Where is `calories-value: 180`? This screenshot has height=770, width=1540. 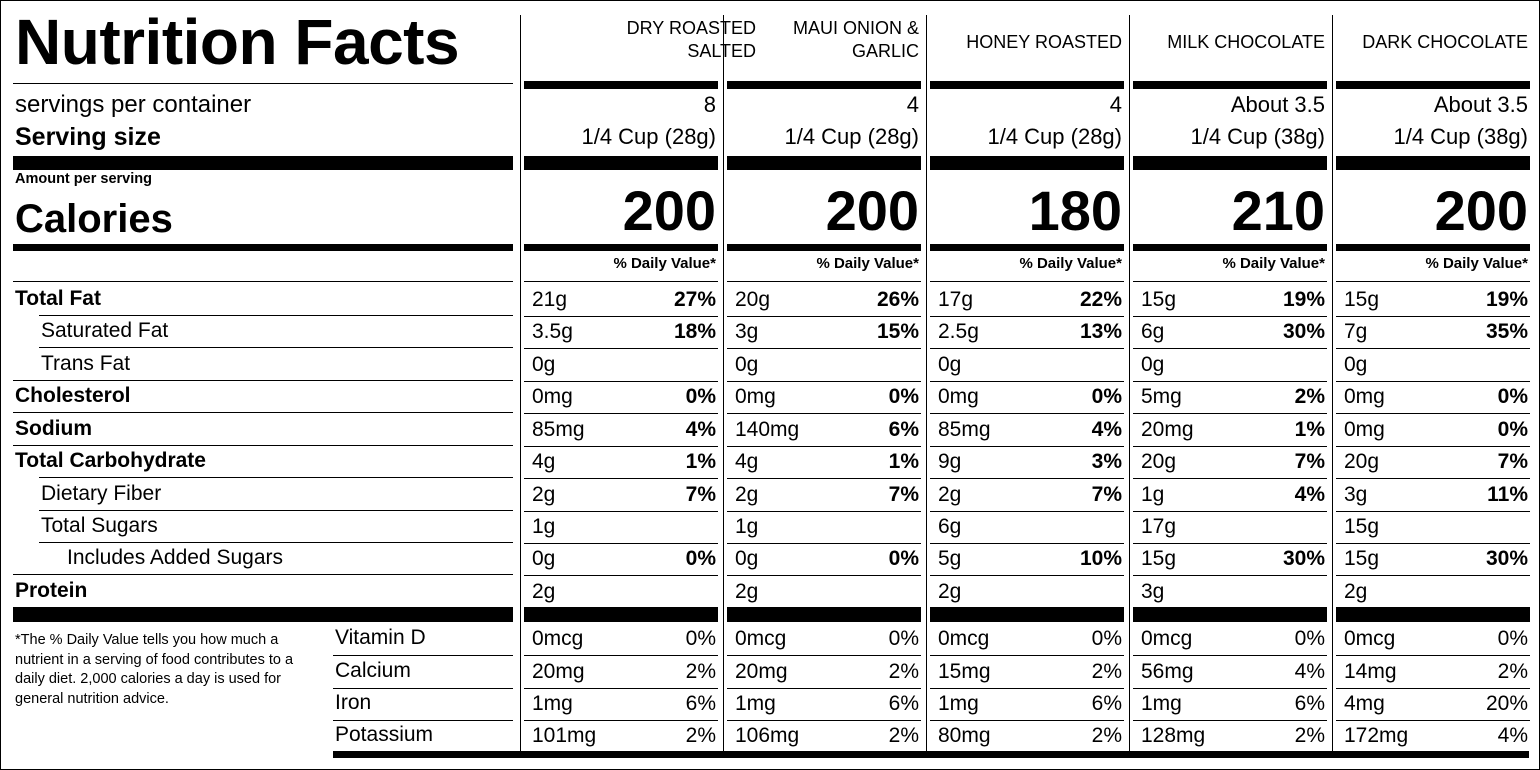 calories-value: 180 is located at coordinates (1075, 210).